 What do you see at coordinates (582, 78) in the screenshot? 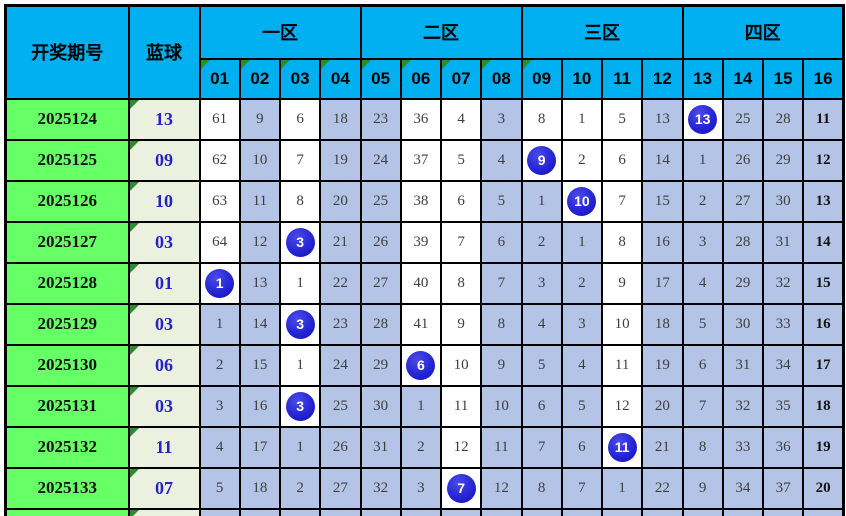
I see `ball-col-header-10: 10` at bounding box center [582, 78].